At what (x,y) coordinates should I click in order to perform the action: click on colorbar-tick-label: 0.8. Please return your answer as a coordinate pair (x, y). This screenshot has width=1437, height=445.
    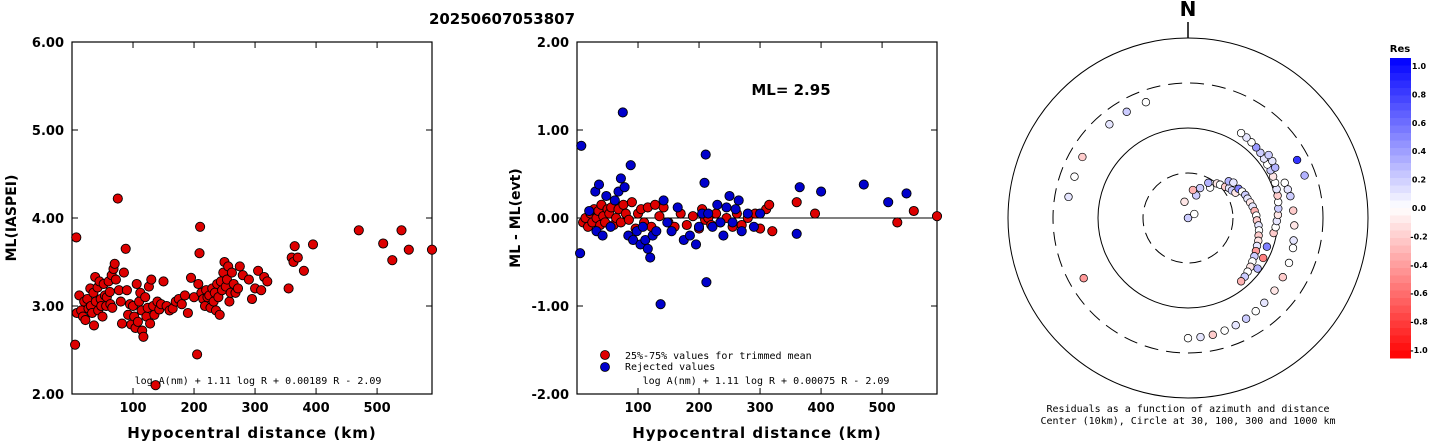
    Looking at the image, I should click on (1419, 94).